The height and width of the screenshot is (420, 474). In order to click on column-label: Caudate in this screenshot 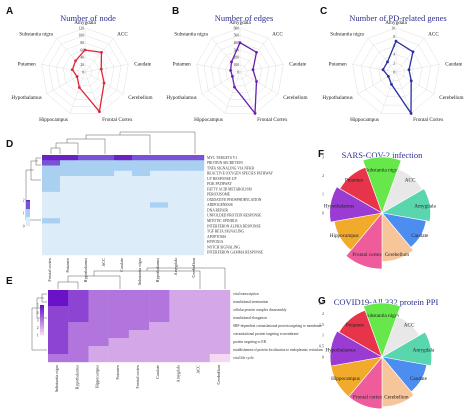, I will do `click(121, 265)`.